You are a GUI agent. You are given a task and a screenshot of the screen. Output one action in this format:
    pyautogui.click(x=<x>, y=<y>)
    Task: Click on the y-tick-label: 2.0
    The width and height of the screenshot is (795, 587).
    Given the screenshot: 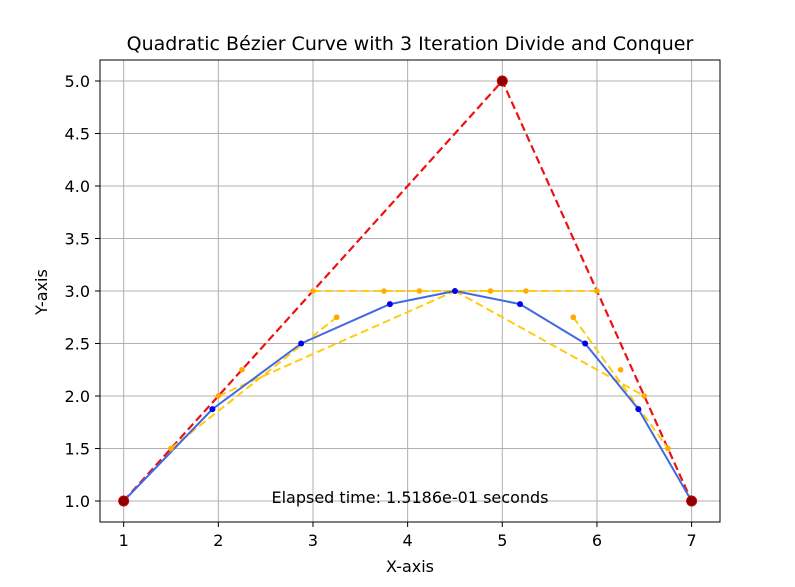 What is the action you would take?
    pyautogui.click(x=77, y=396)
    